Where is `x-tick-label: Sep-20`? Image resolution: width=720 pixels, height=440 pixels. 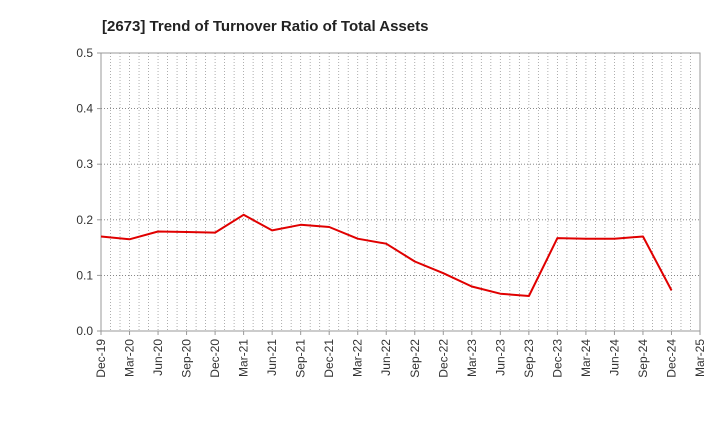
x-tick-label: Sep-20 is located at coordinates (187, 358).